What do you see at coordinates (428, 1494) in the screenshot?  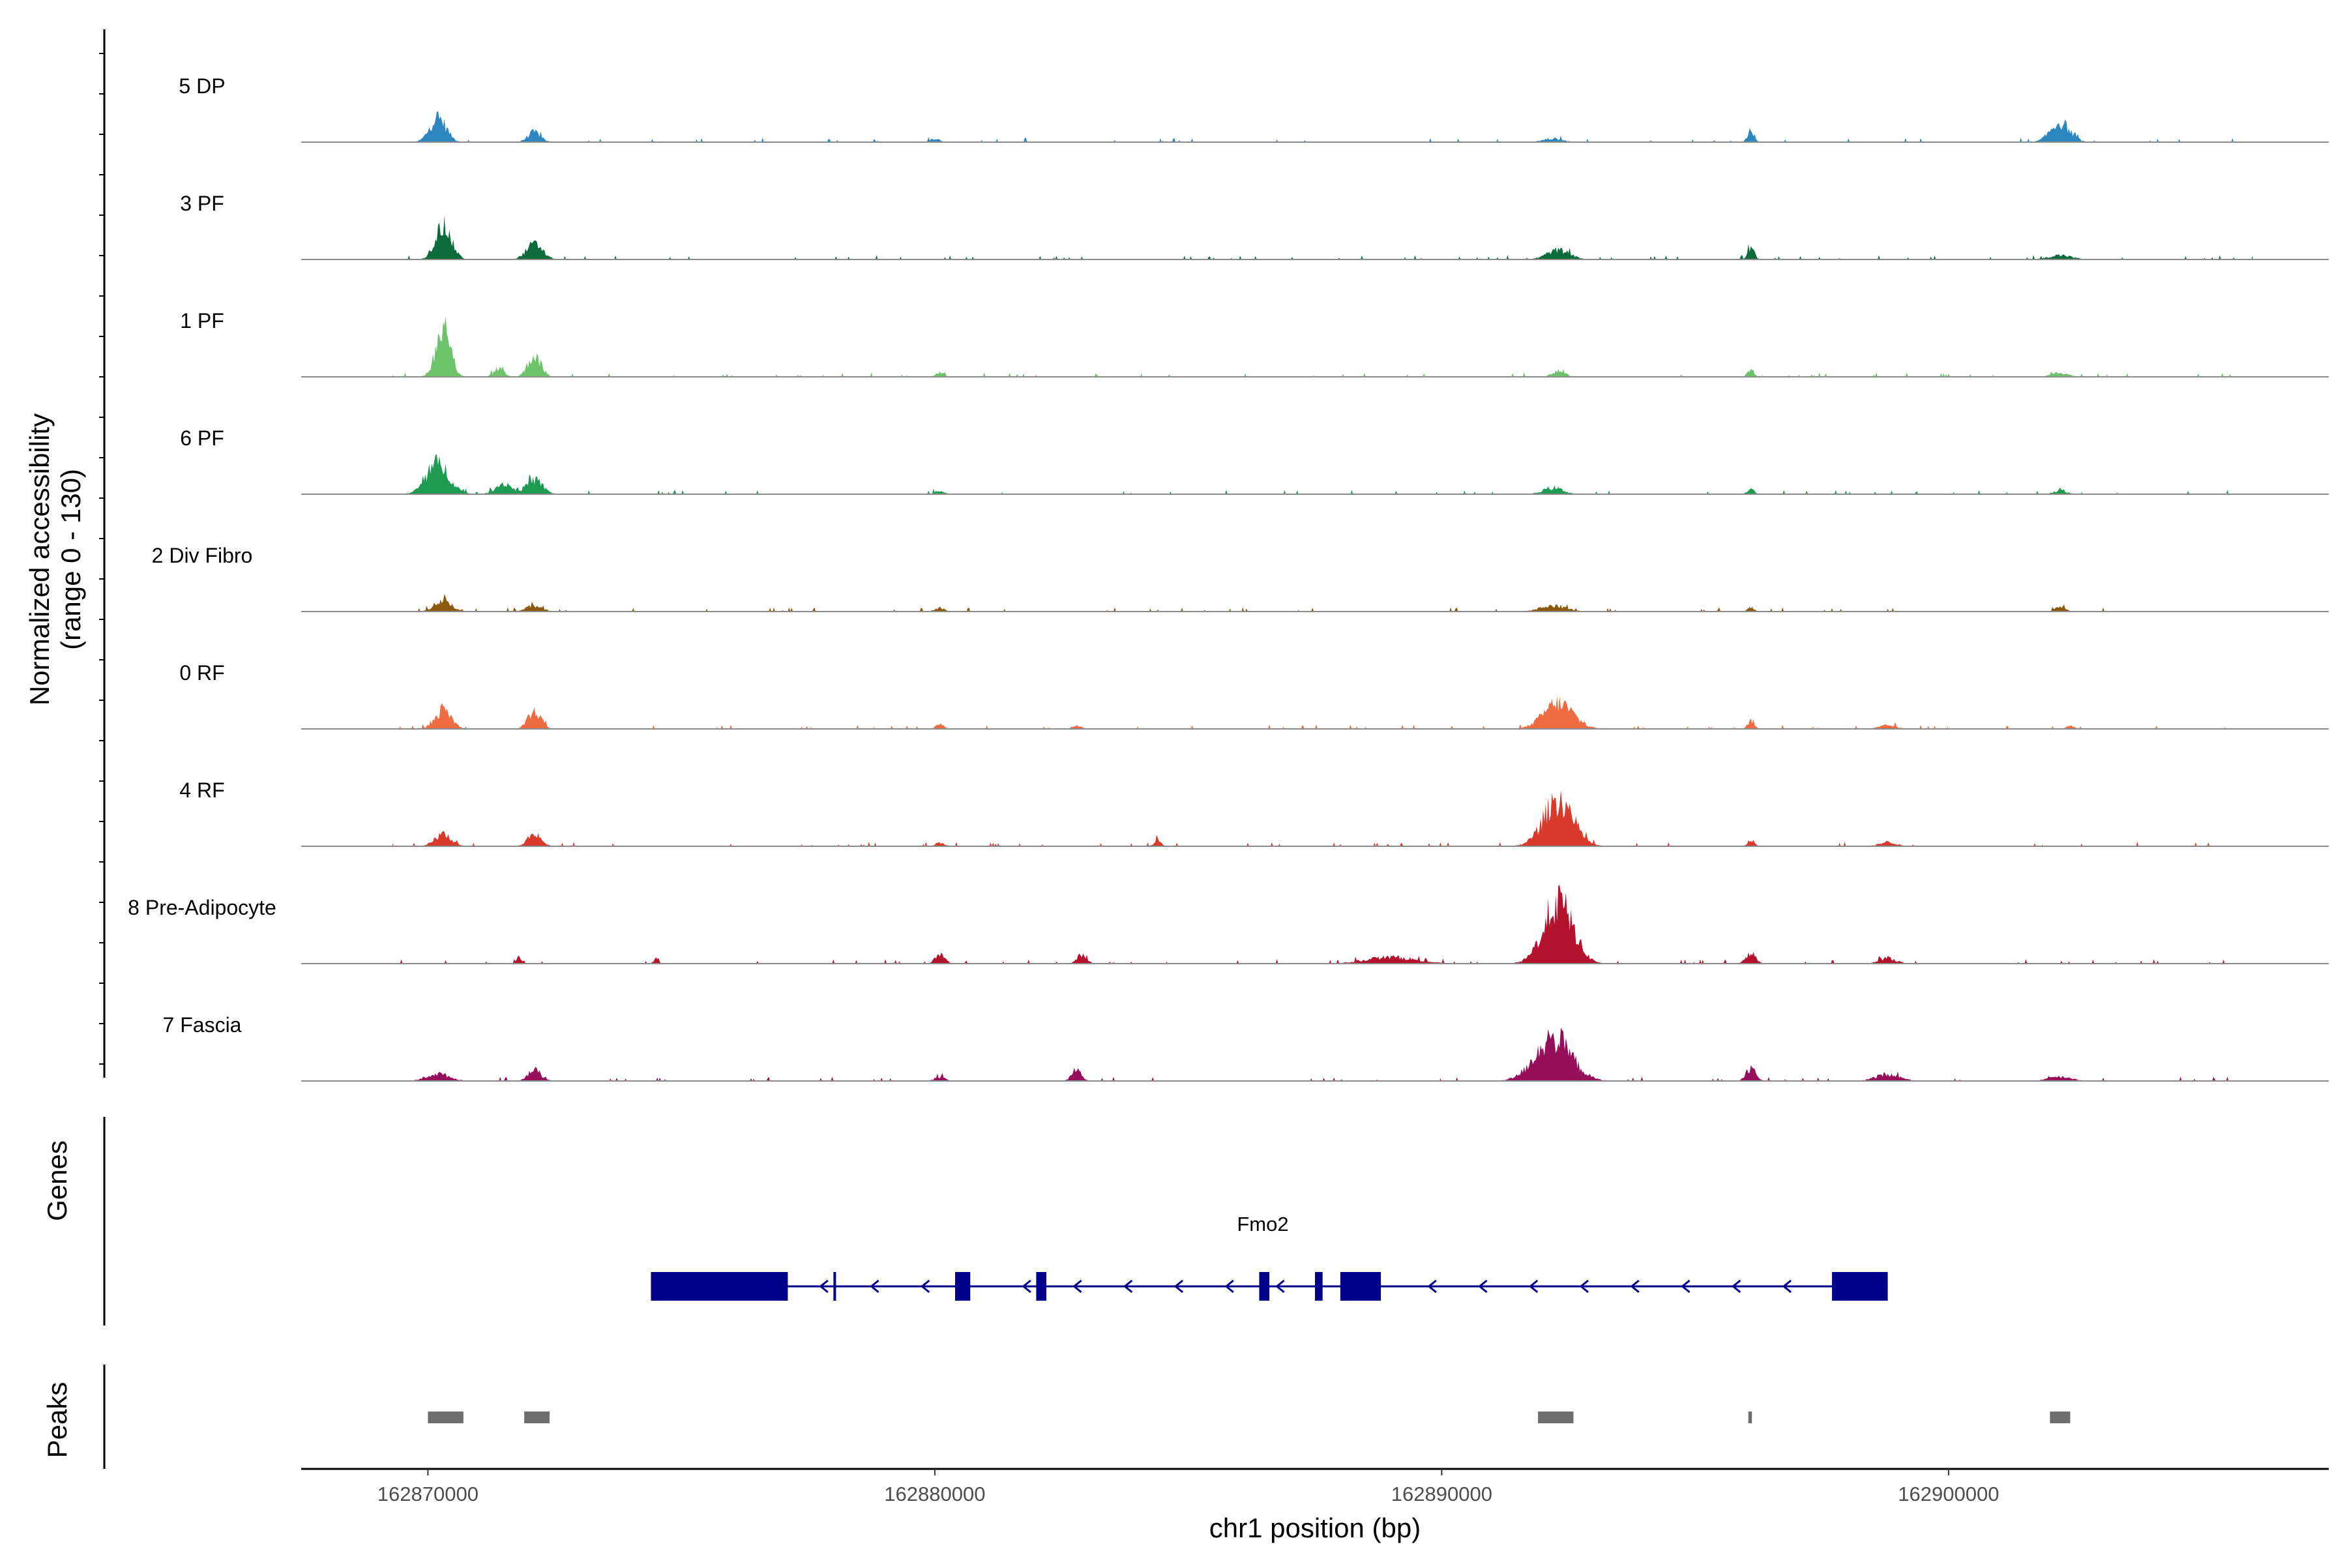 I see `x-tick-label: 162870000` at bounding box center [428, 1494].